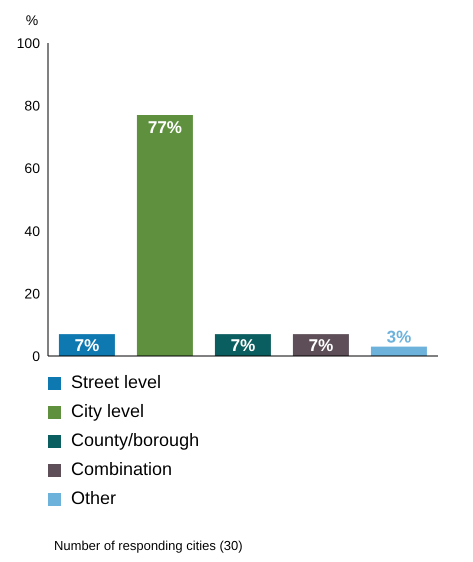  I want to click on legend-label: City level, so click(108, 411).